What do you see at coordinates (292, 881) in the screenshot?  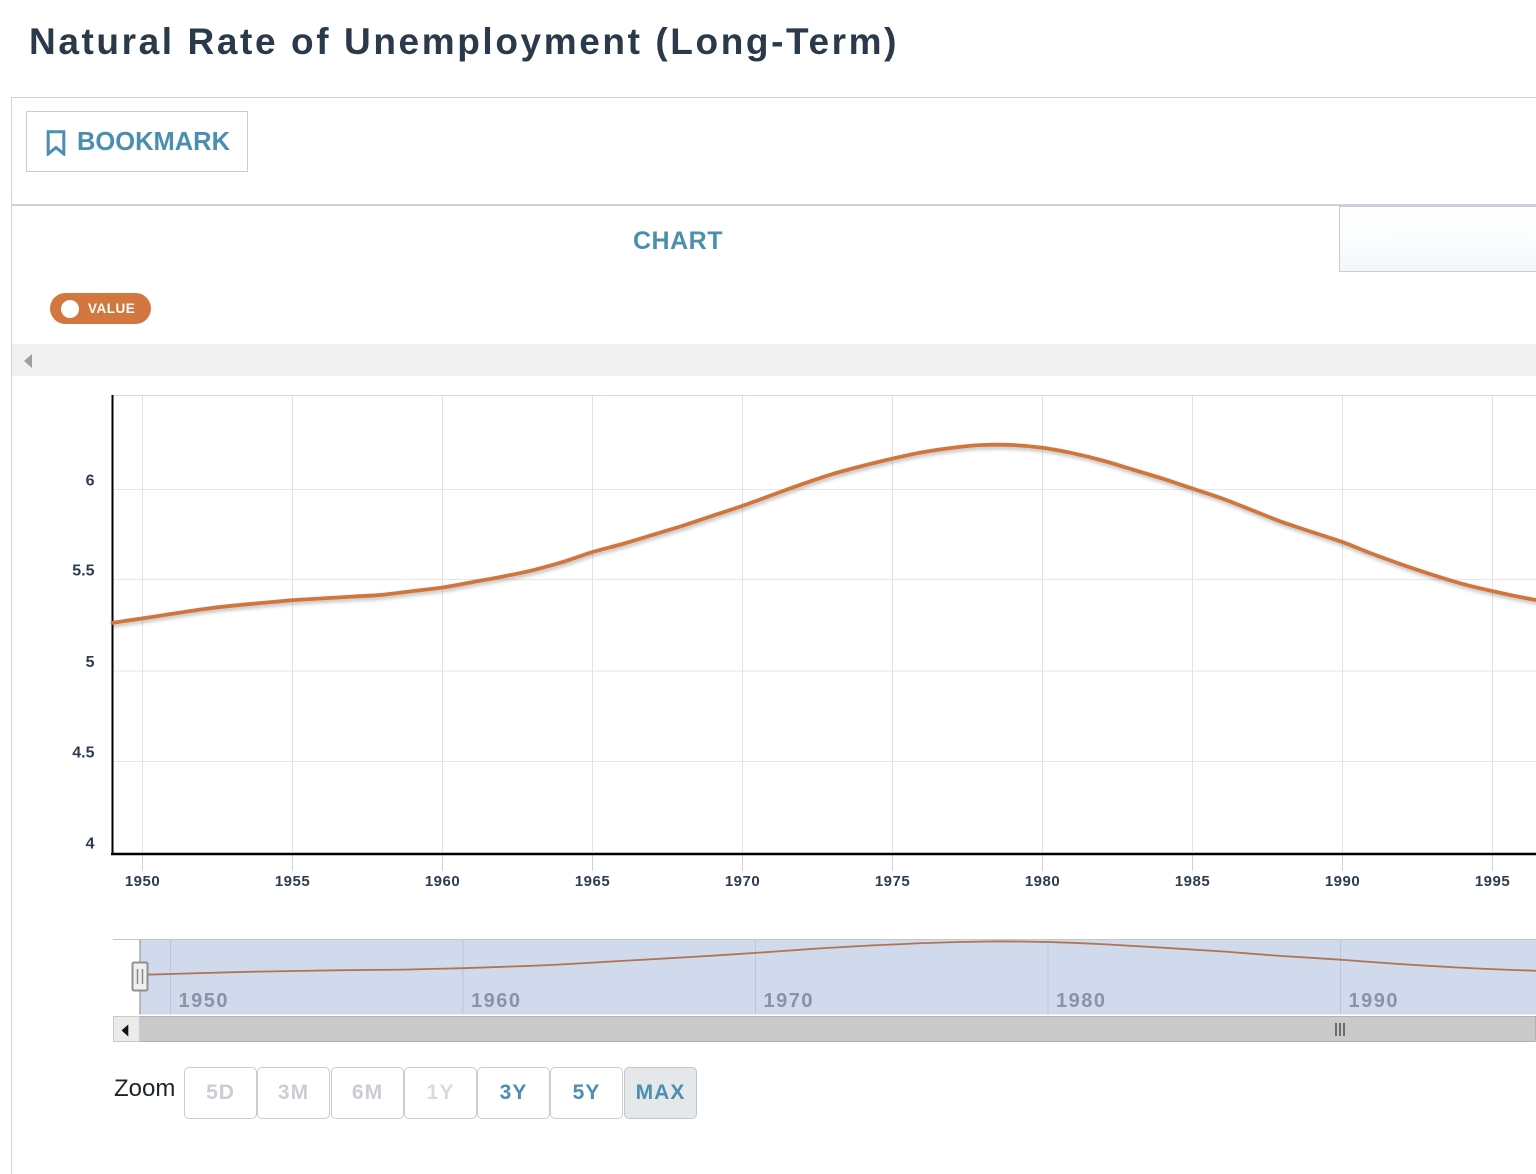 I see `svg-text: 1955` at bounding box center [292, 881].